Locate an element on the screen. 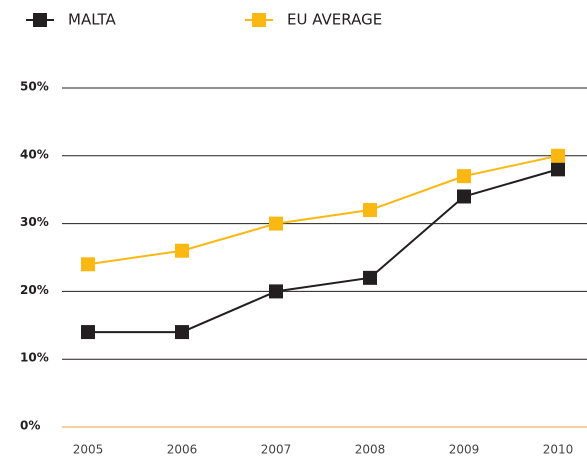 This screenshot has height=461, width=587. y-tick-label: 50% is located at coordinates (34, 87).